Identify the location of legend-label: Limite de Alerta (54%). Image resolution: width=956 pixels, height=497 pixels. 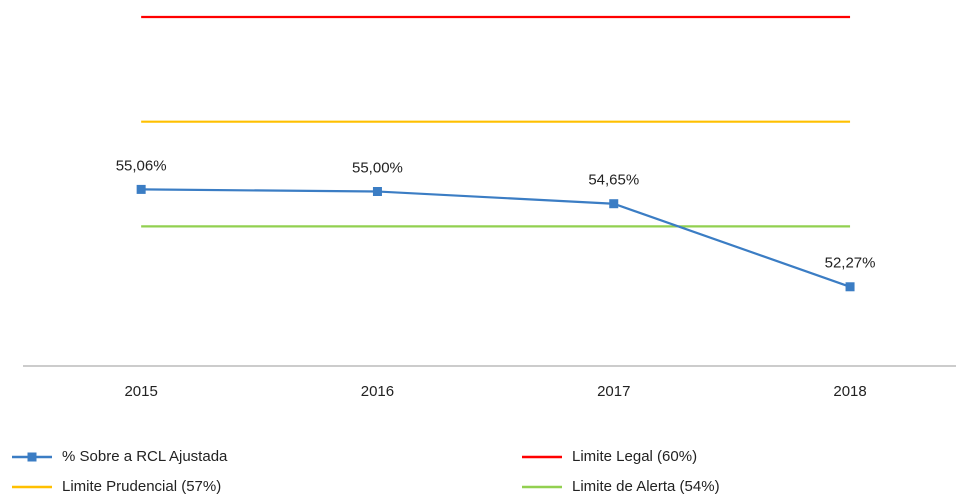
(646, 486).